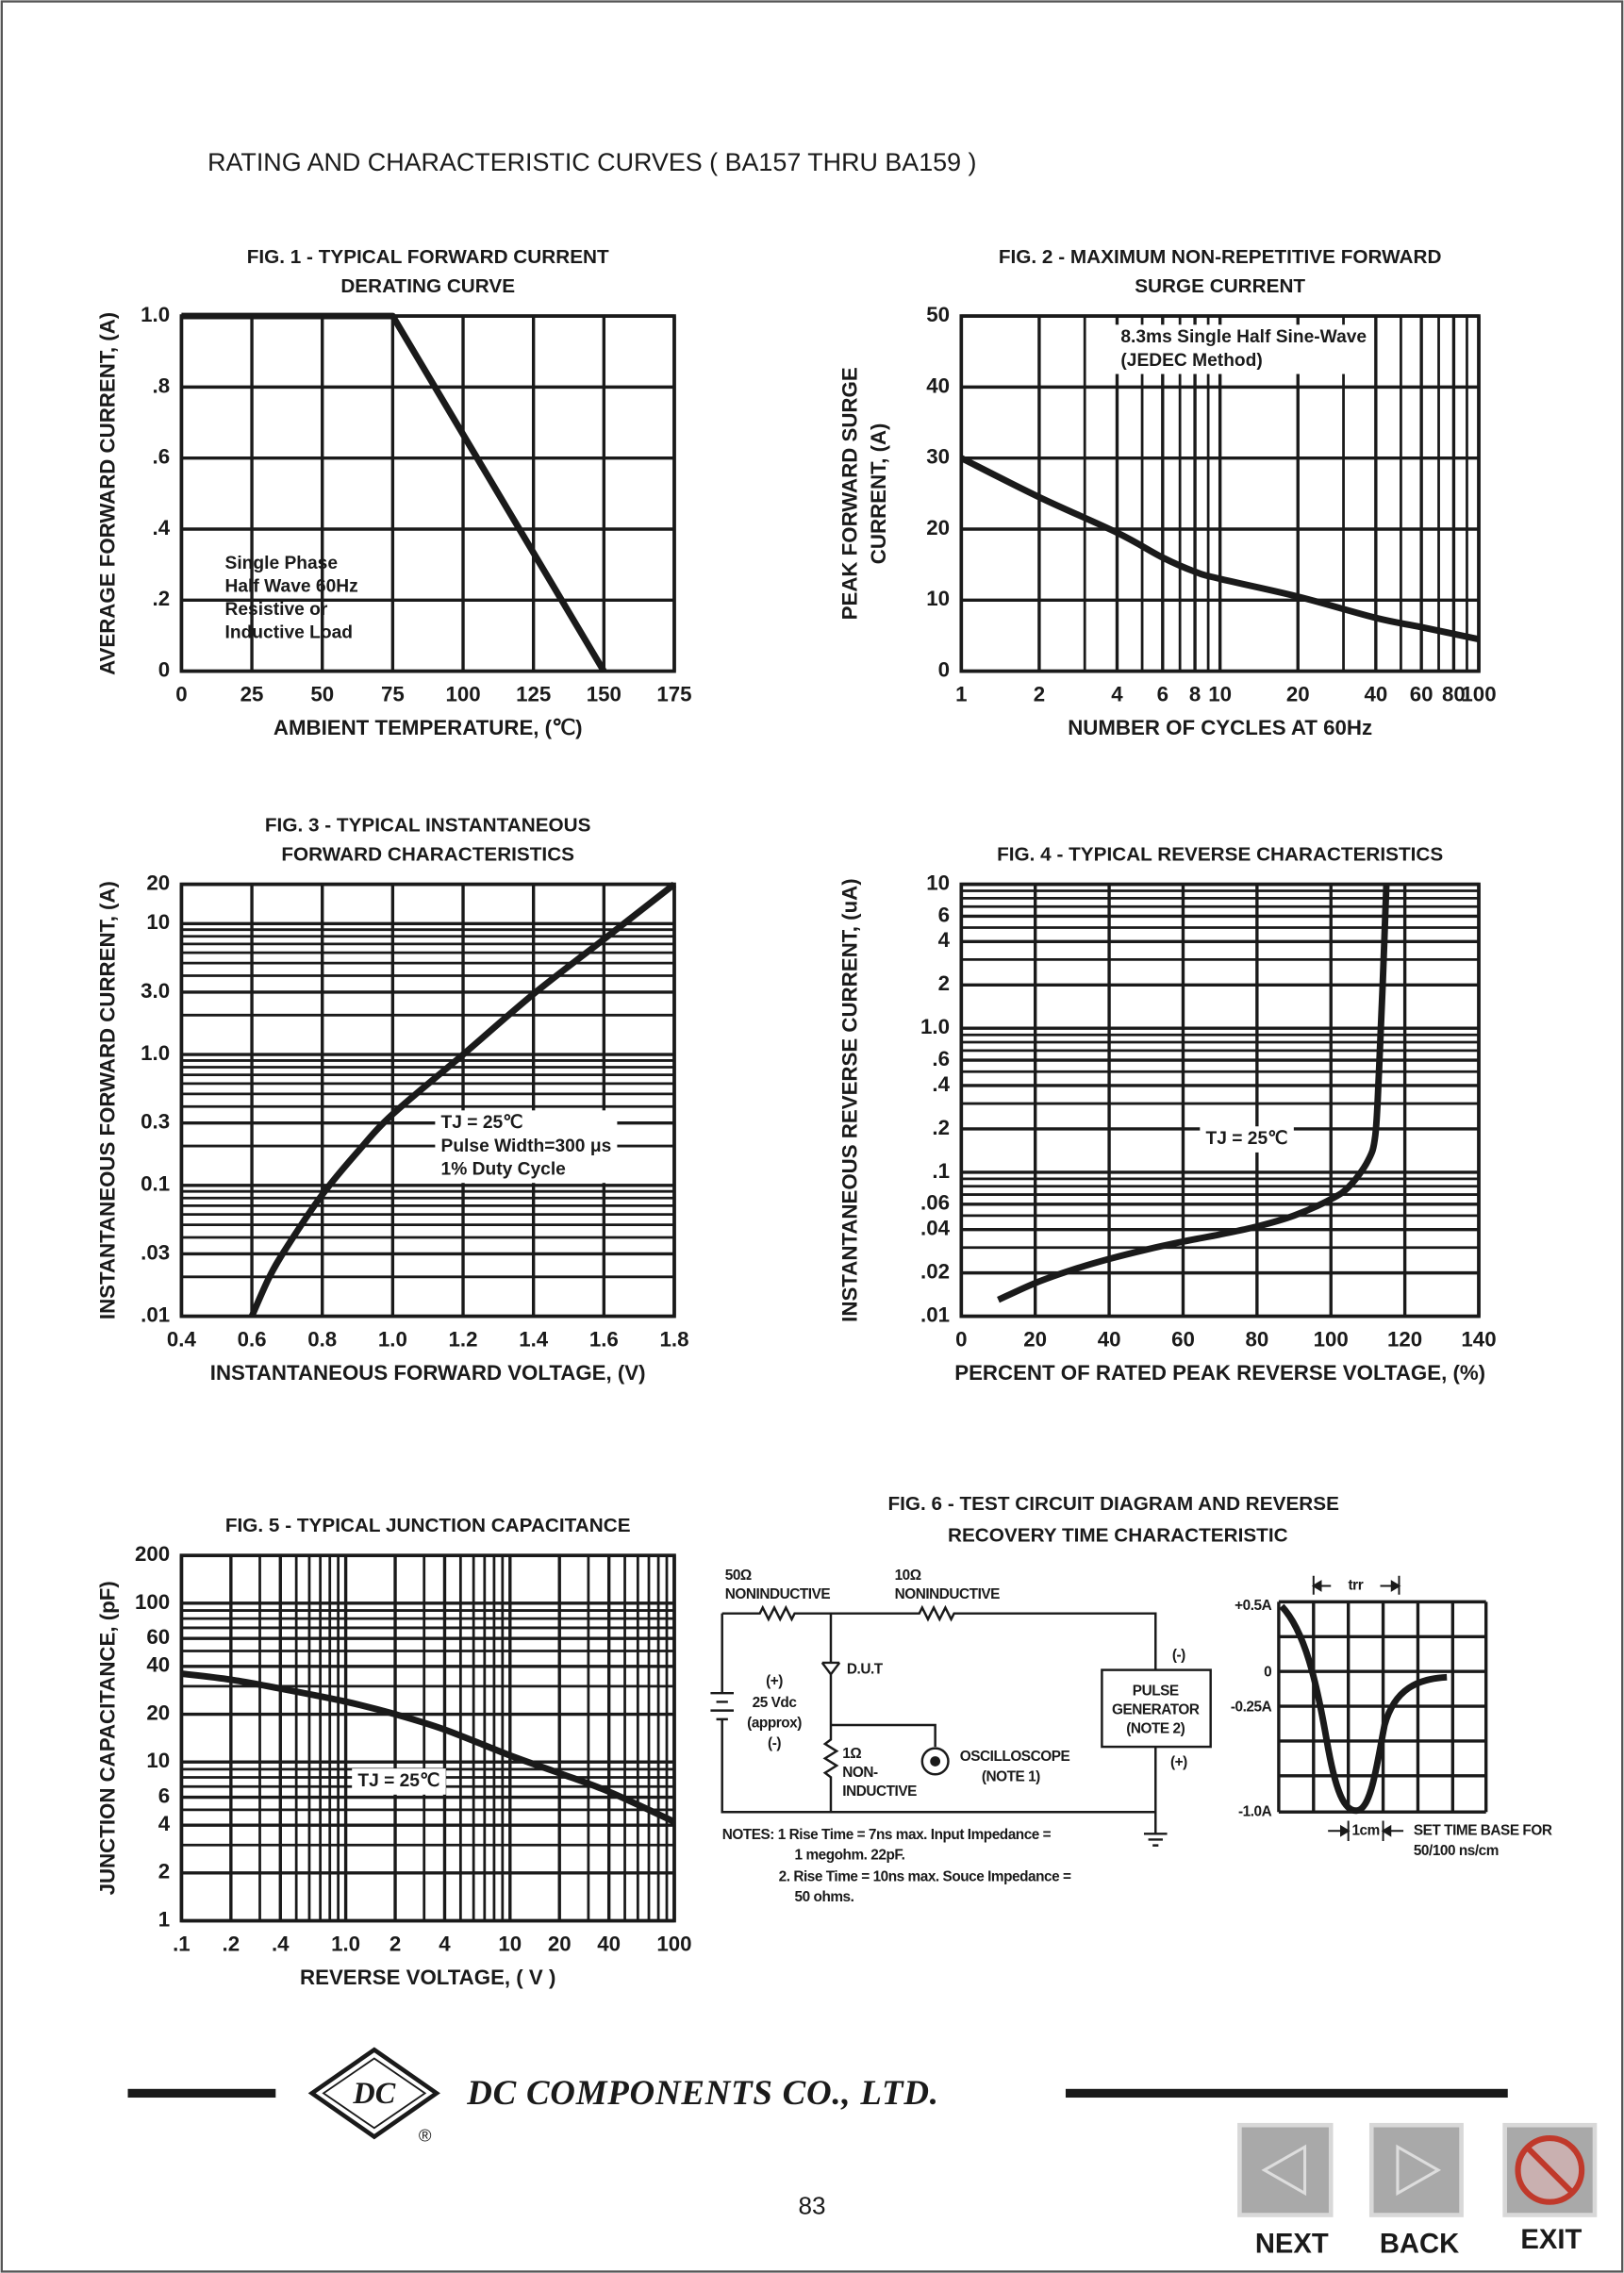 The width and height of the screenshot is (1624, 2273). I want to click on x-tick-label: 2, so click(395, 1944).